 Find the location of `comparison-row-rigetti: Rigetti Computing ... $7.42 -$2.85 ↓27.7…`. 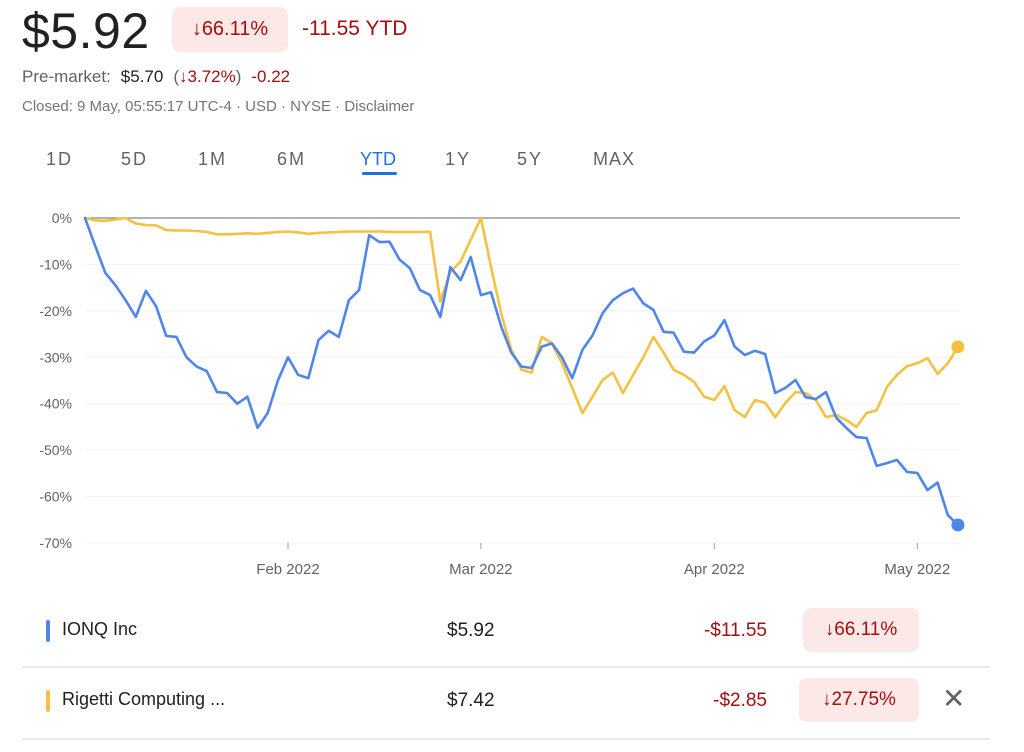

comparison-row-rigetti: Rigetti Computing ... $7.42 -$2.85 ↓27.7… is located at coordinates (506, 704).